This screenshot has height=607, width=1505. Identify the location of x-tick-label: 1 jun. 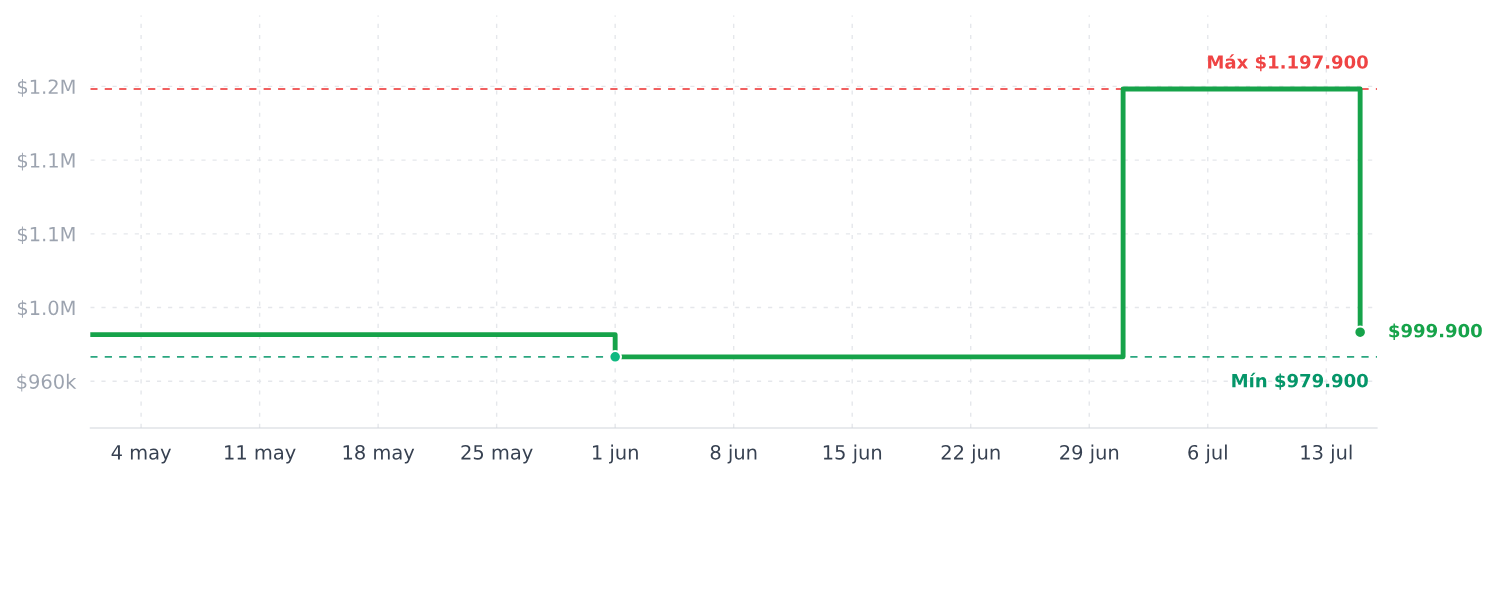
(615, 454).